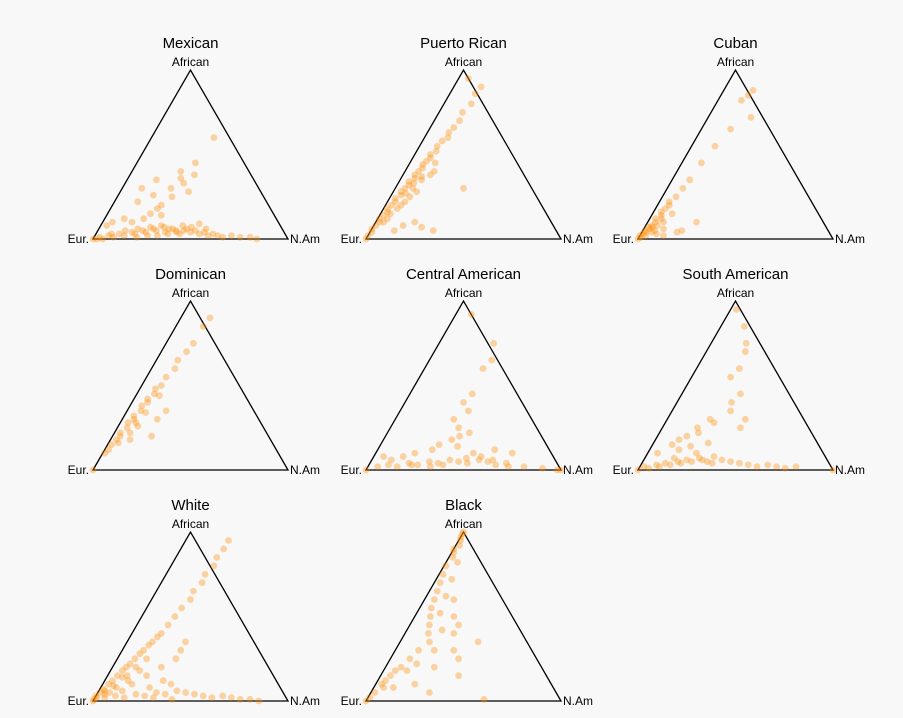  What do you see at coordinates (736, 274) in the screenshot?
I see `panel-title: South American` at bounding box center [736, 274].